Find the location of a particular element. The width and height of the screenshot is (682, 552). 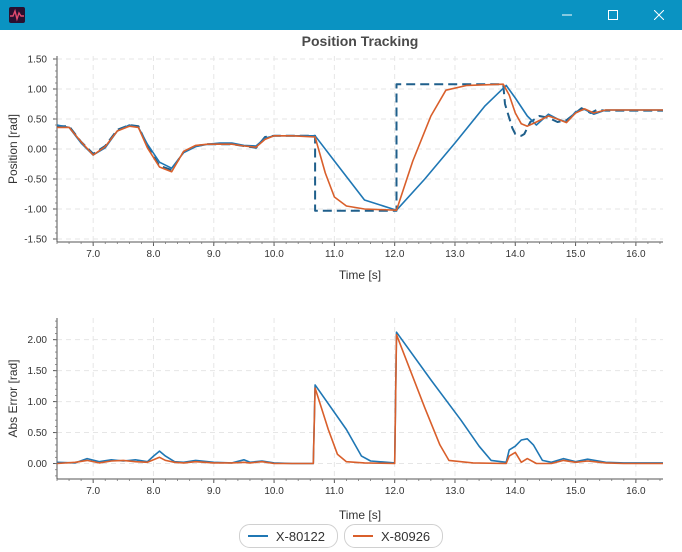

maximize-icon is located at coordinates (613, 15).